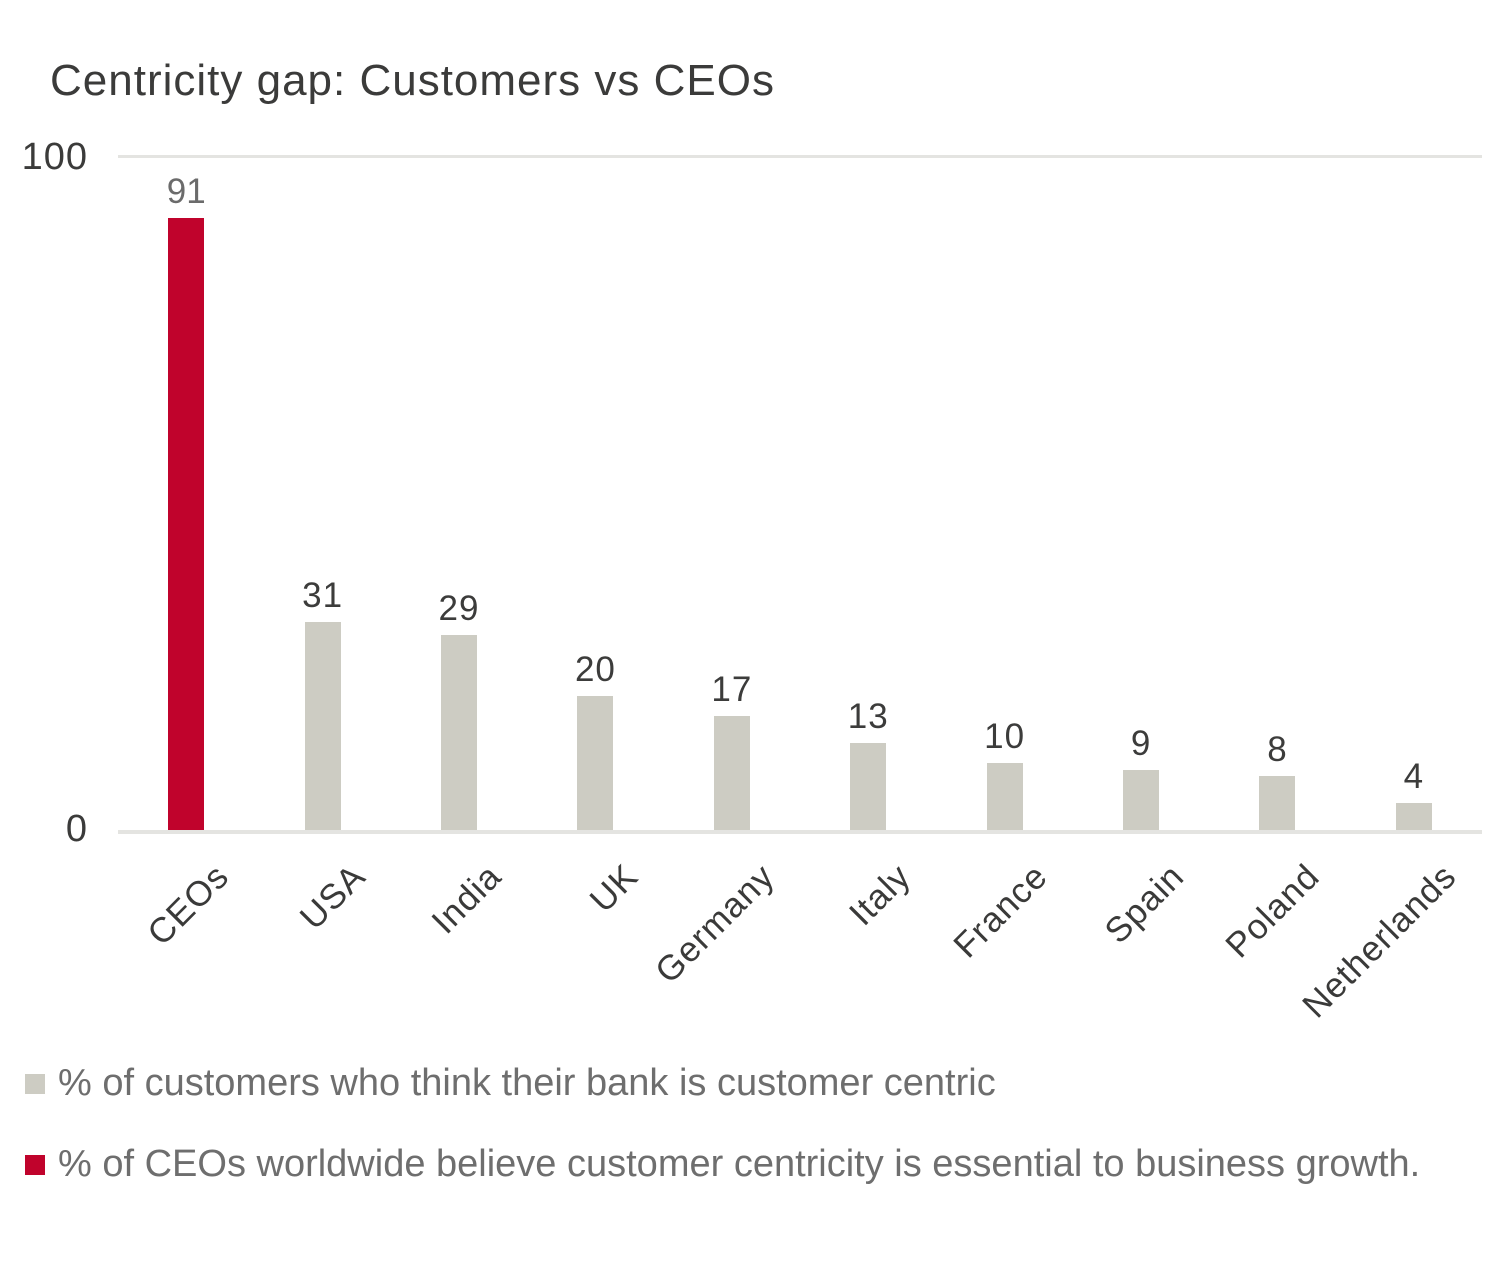 The width and height of the screenshot is (1500, 1262). Describe the element at coordinates (732, 689) in the screenshot. I see `bar-value-label-germany: 17` at that location.